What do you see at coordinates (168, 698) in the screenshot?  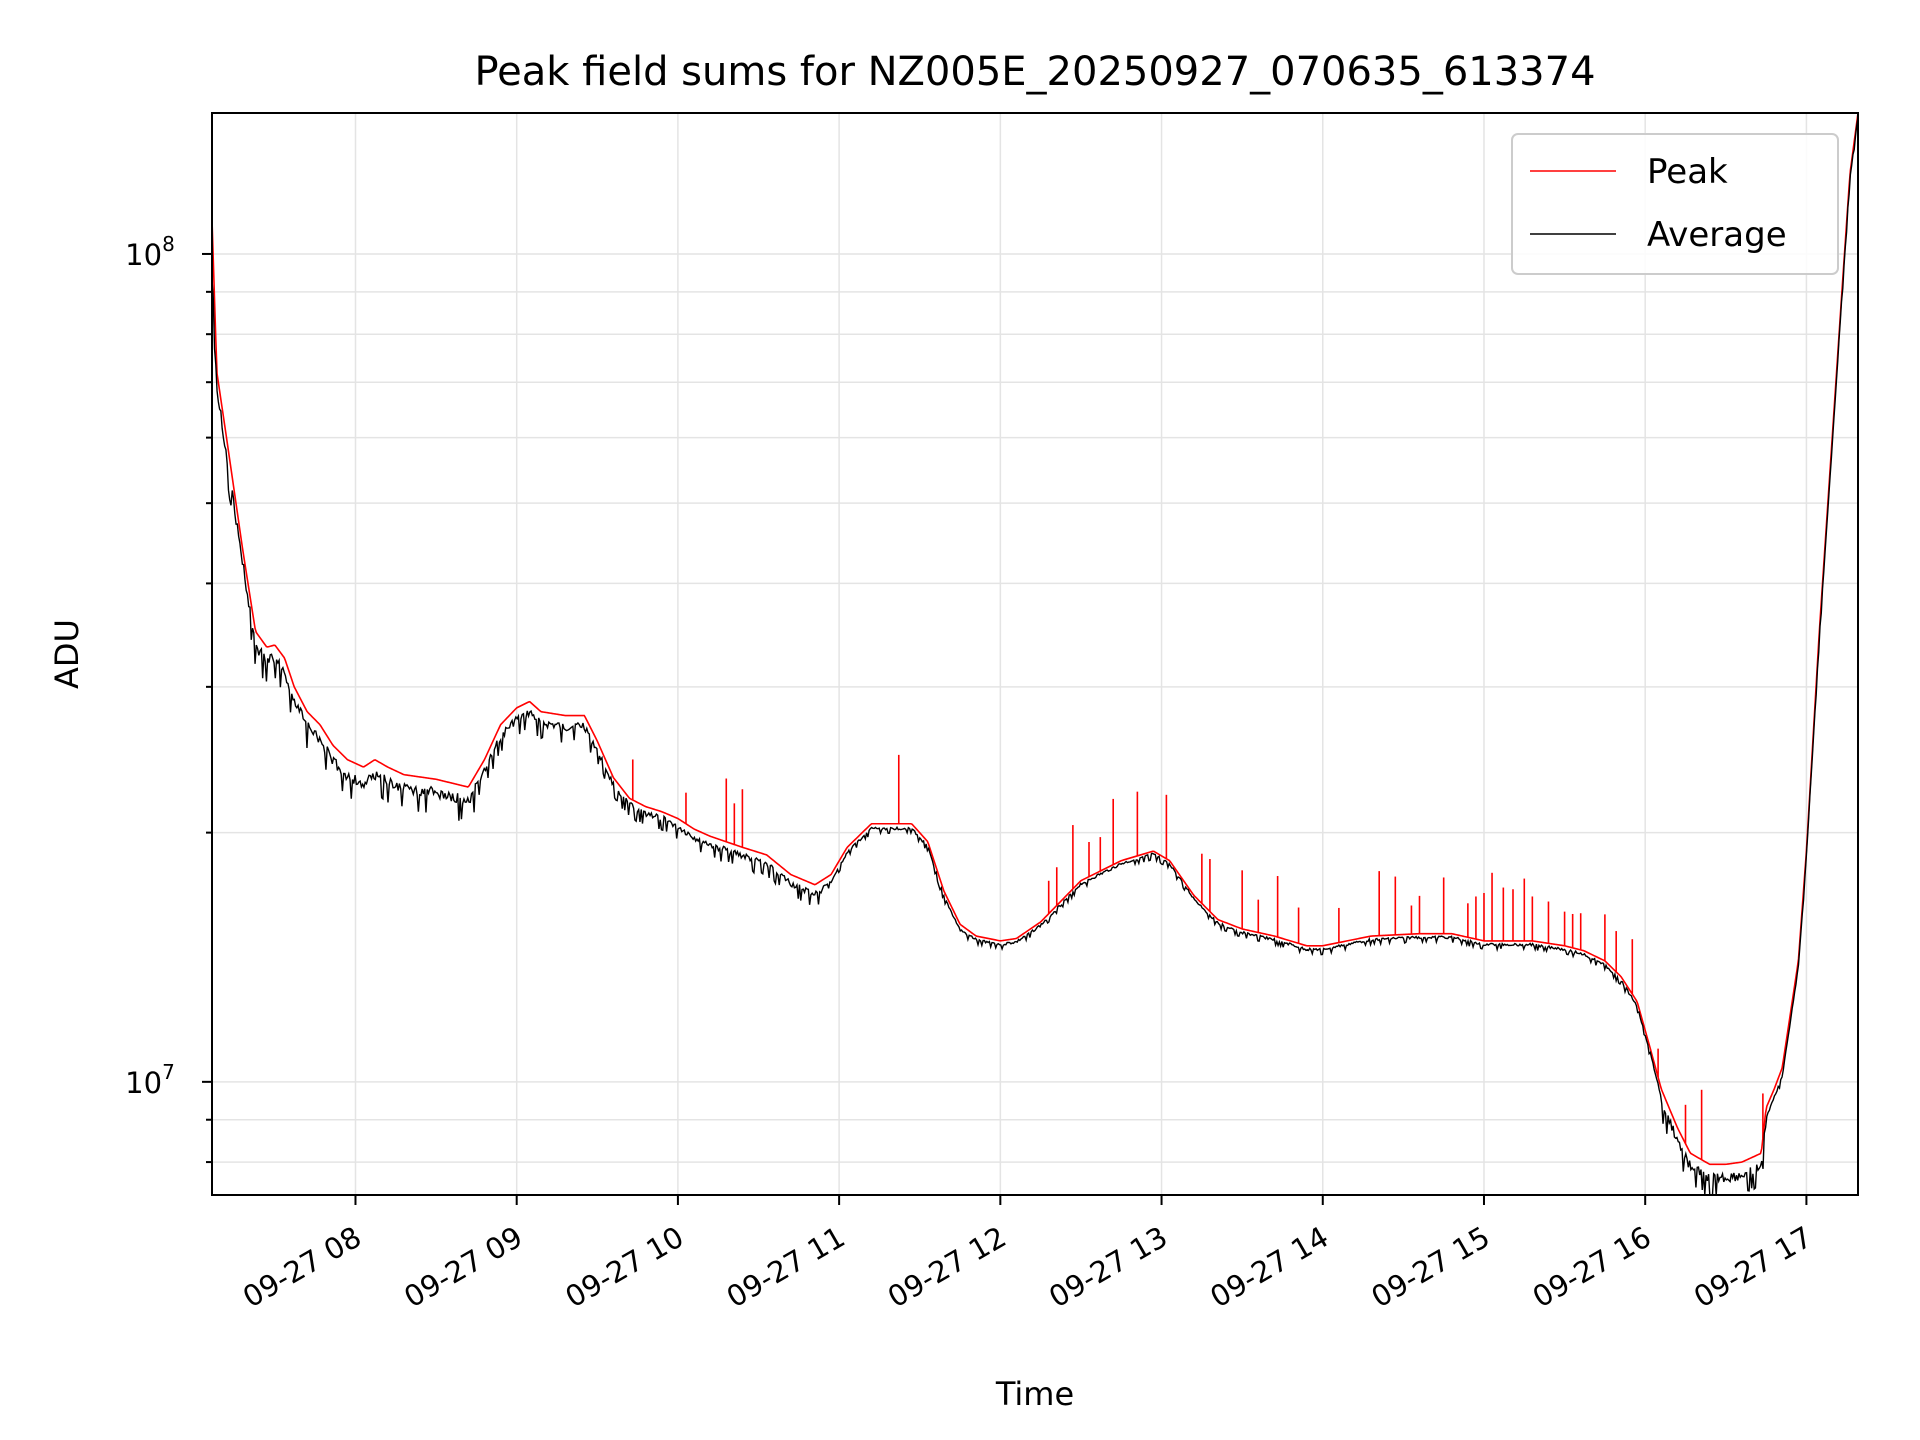 I see `y-axis: 10⁷ 10⁸` at bounding box center [168, 698].